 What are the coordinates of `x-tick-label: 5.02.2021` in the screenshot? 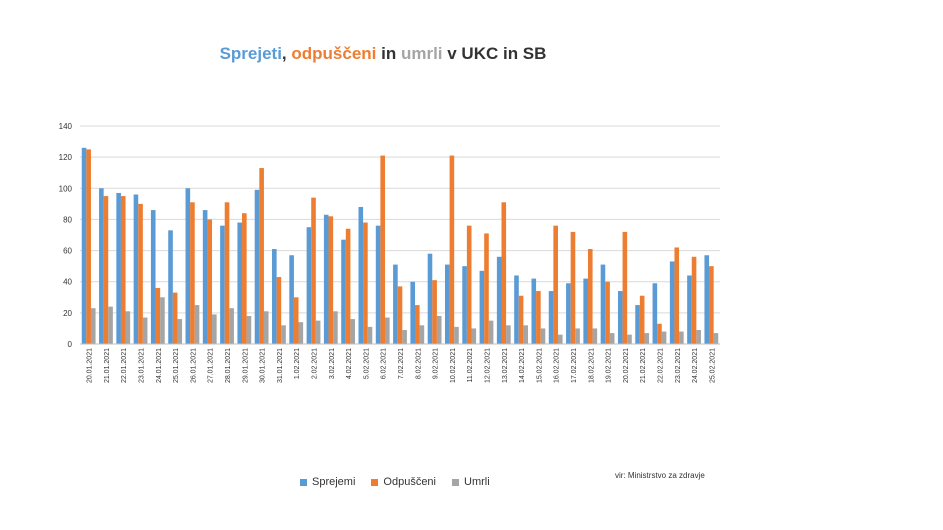 It's located at (366, 363).